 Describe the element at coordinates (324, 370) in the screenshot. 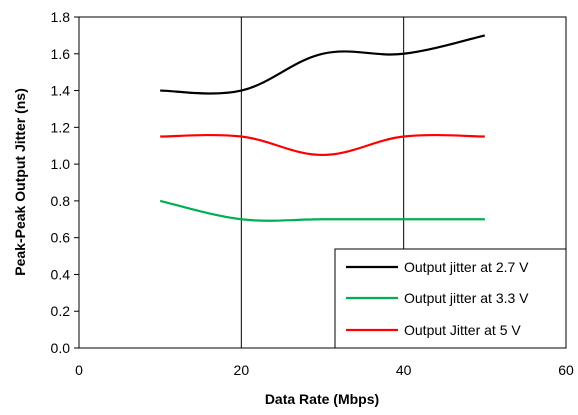

I see `x-axis-ticks: 0 20 40 60` at that location.